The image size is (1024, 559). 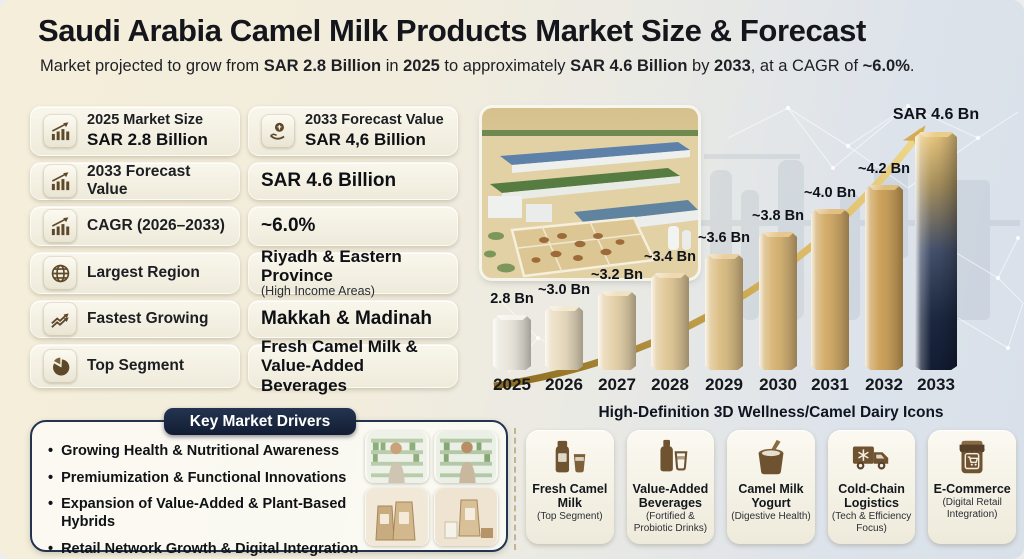 What do you see at coordinates (872, 458) in the screenshot?
I see `cold-chain-truck-icon` at bounding box center [872, 458].